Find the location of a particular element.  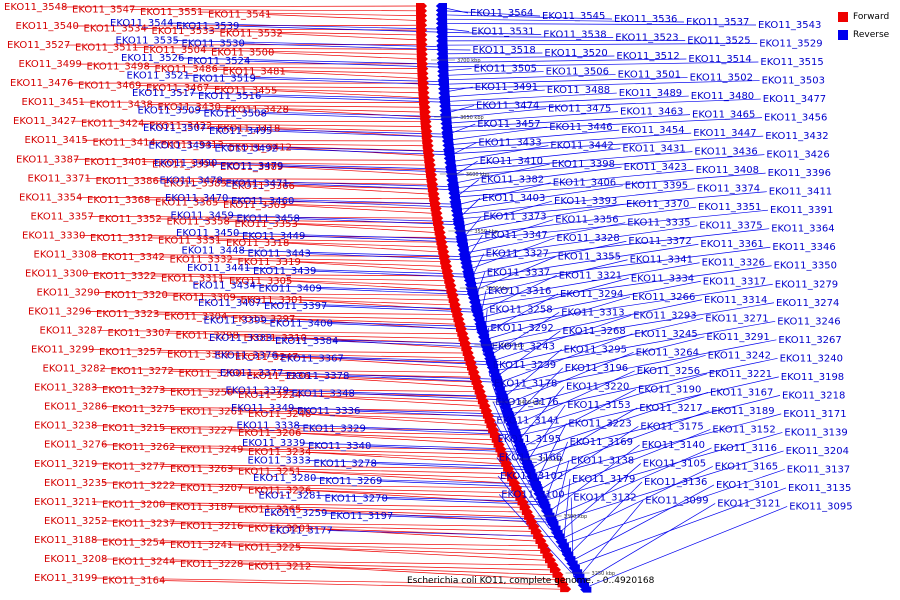

reverse-gene-label: EKO11_3456 is located at coordinates (795, 118).